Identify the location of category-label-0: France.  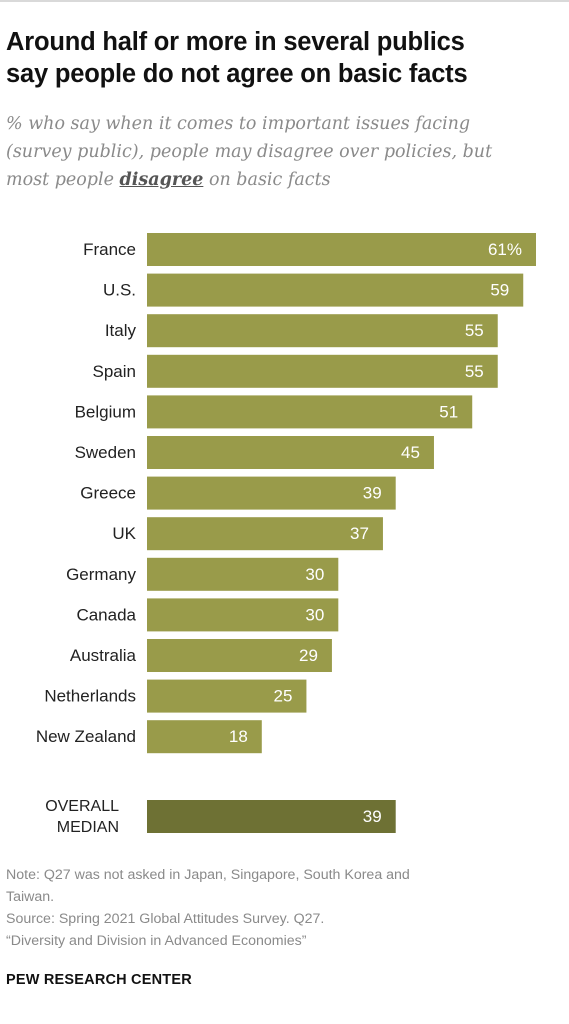
(109, 249).